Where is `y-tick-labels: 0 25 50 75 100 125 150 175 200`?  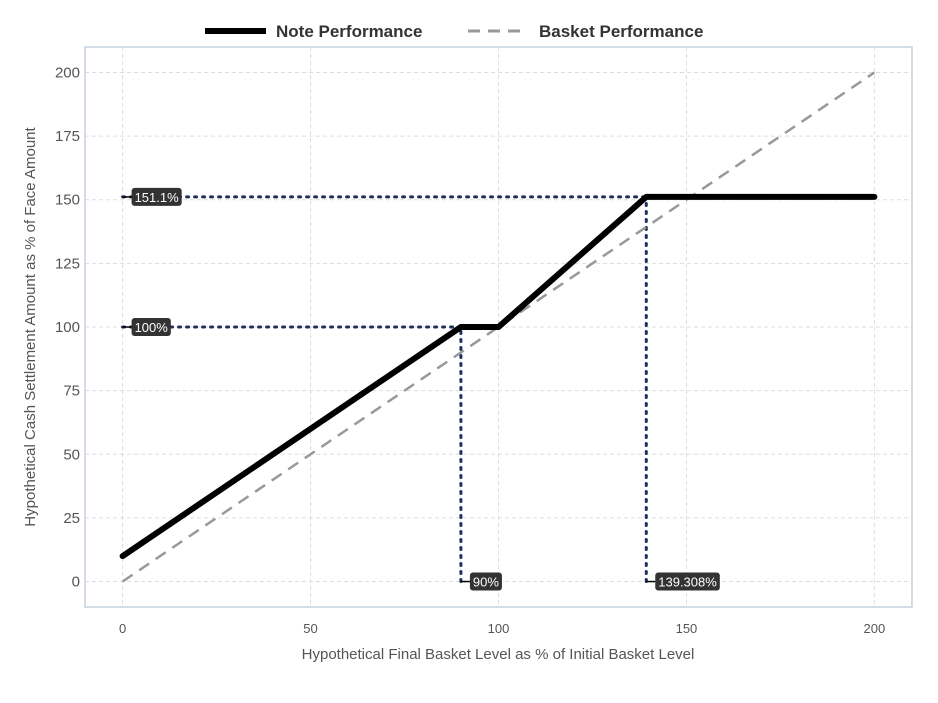
y-tick-labels: 0 25 50 75 100 125 150 175 200 is located at coordinates (67, 327).